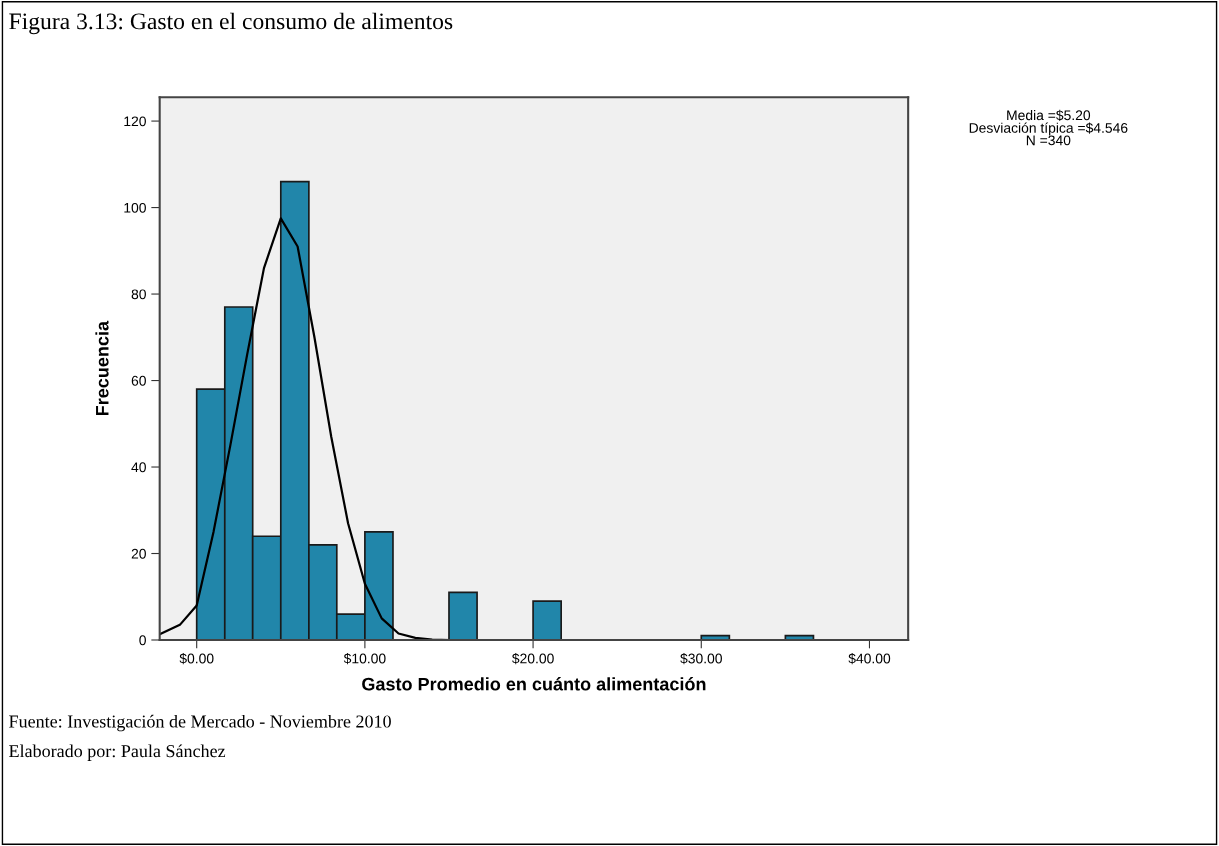  Describe the element at coordinates (138, 294) in the screenshot. I see `y-tick-label: 80` at that location.